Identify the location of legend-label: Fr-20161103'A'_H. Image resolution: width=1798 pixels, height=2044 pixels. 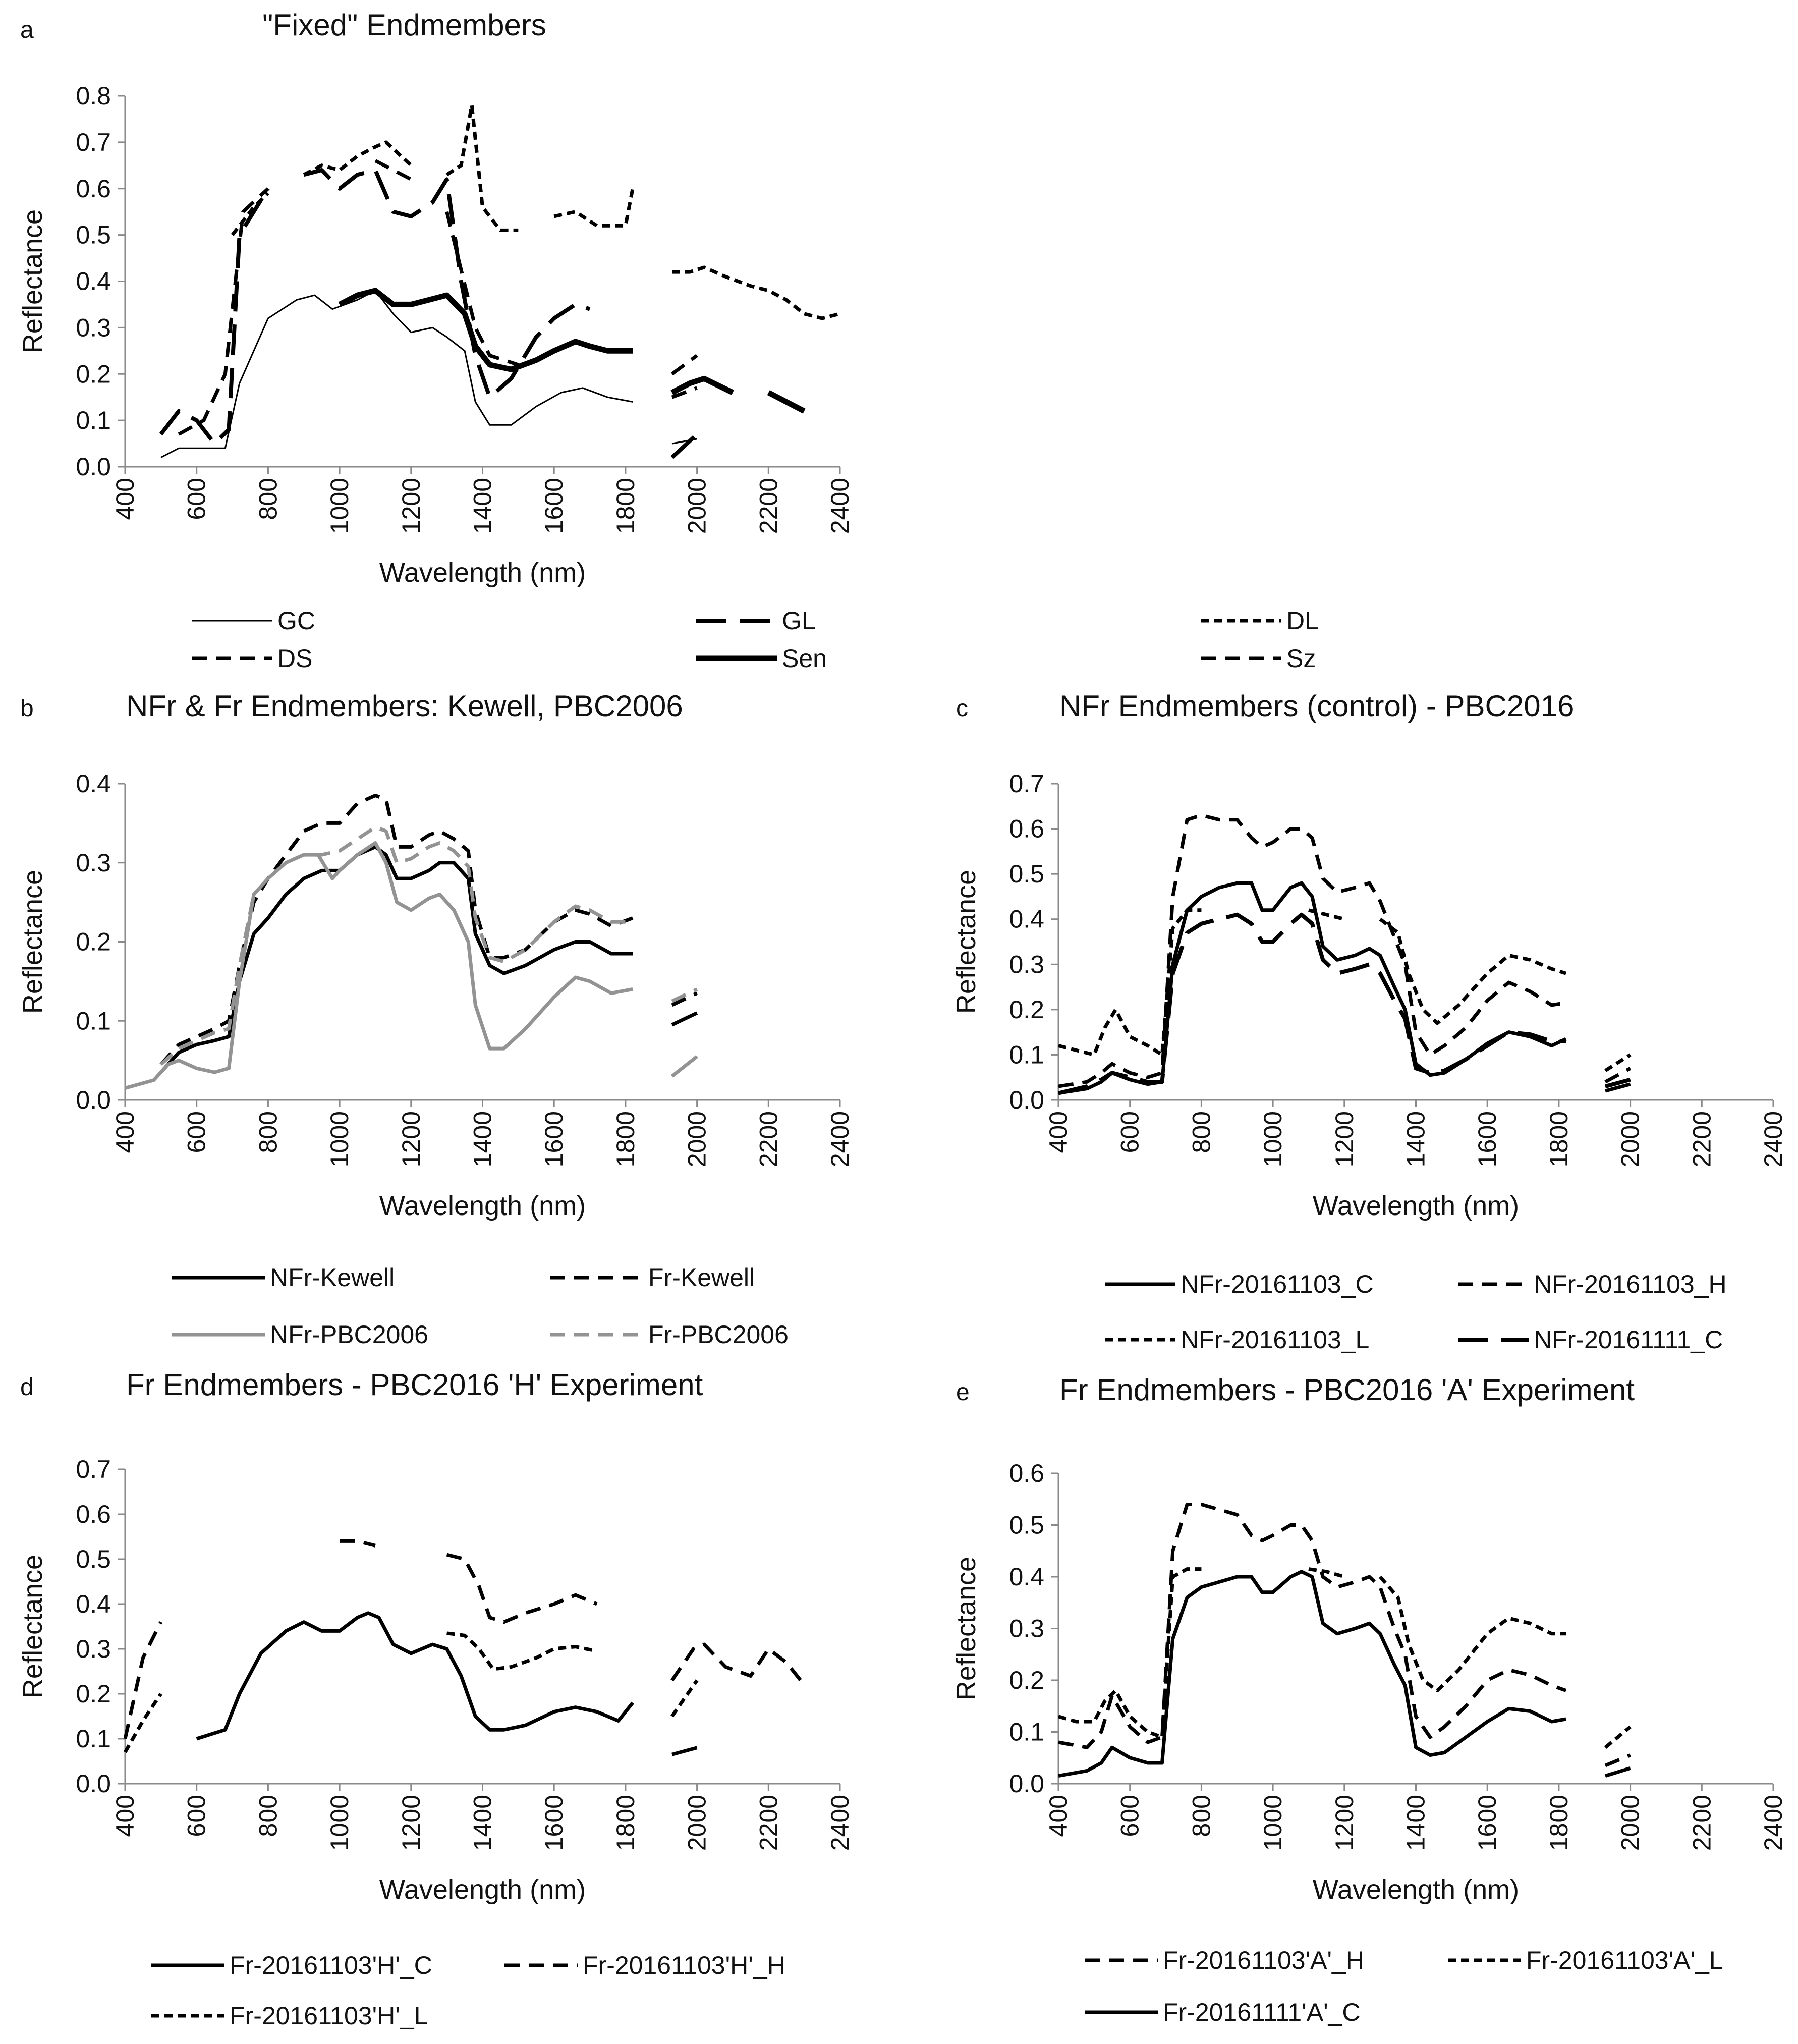
(1263, 1960).